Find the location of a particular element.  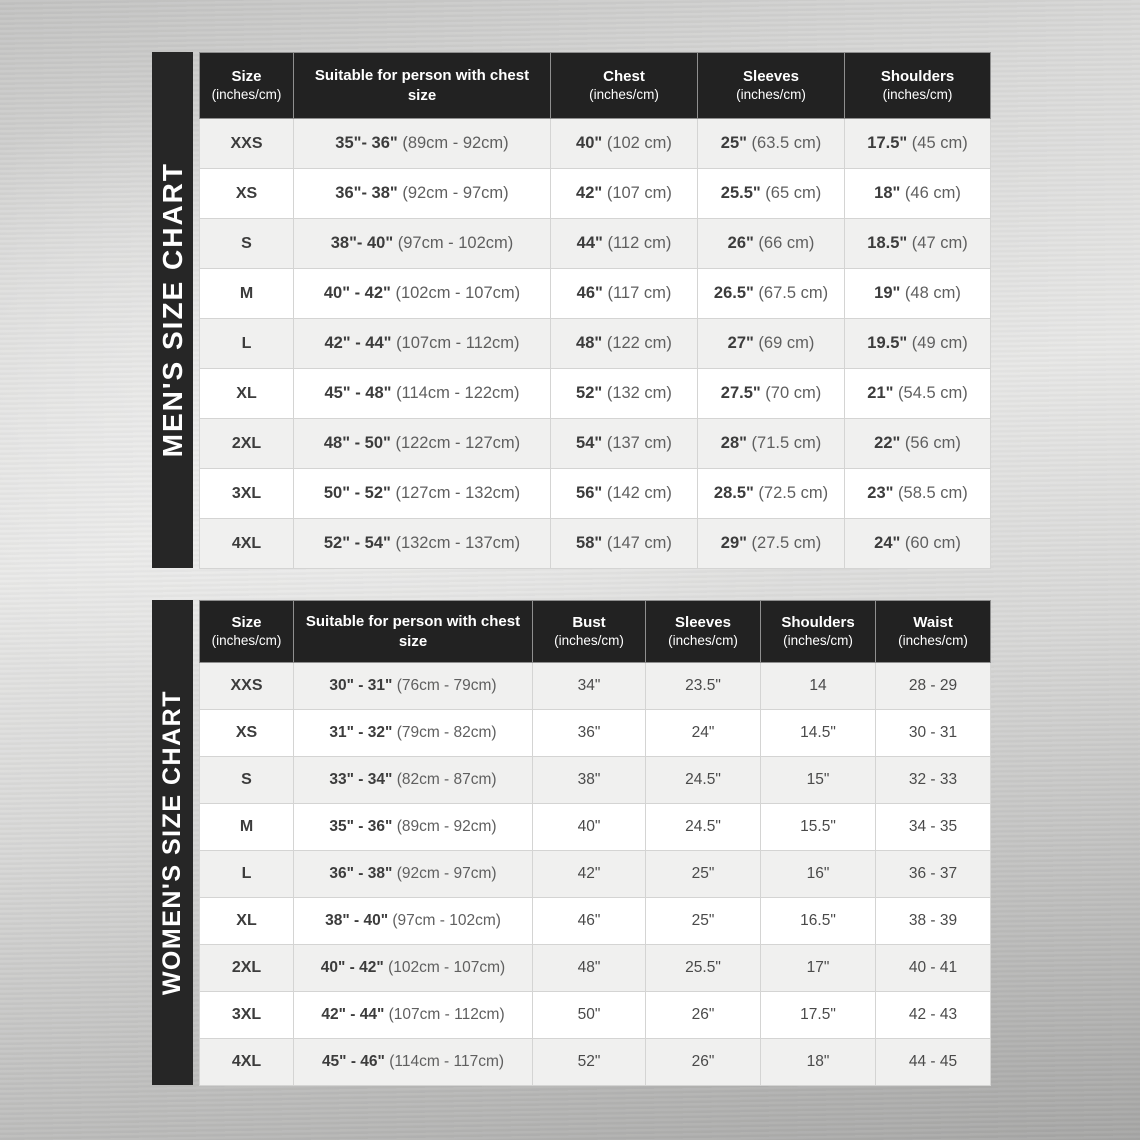

col-header-sleeves: Sleeves (inches/cm) is located at coordinates (703, 631).